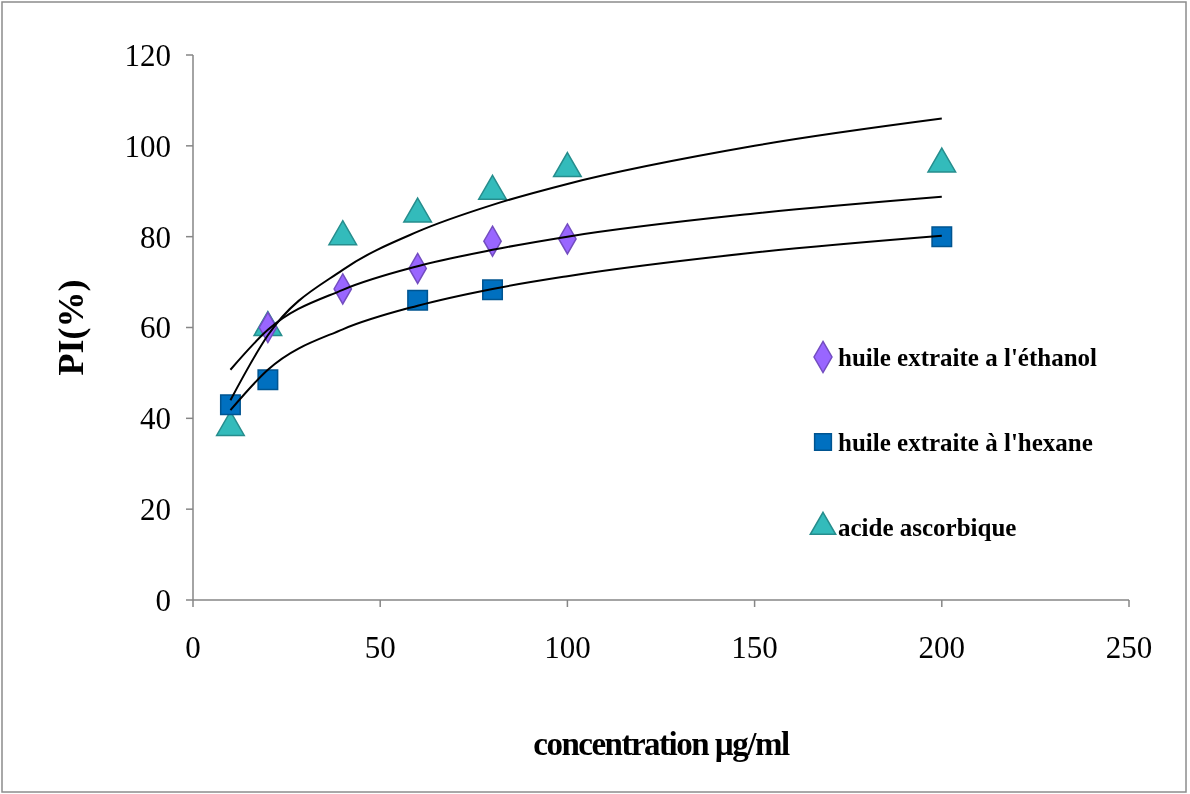  What do you see at coordinates (155, 510) in the screenshot?
I see `y-tick-label: 20` at bounding box center [155, 510].